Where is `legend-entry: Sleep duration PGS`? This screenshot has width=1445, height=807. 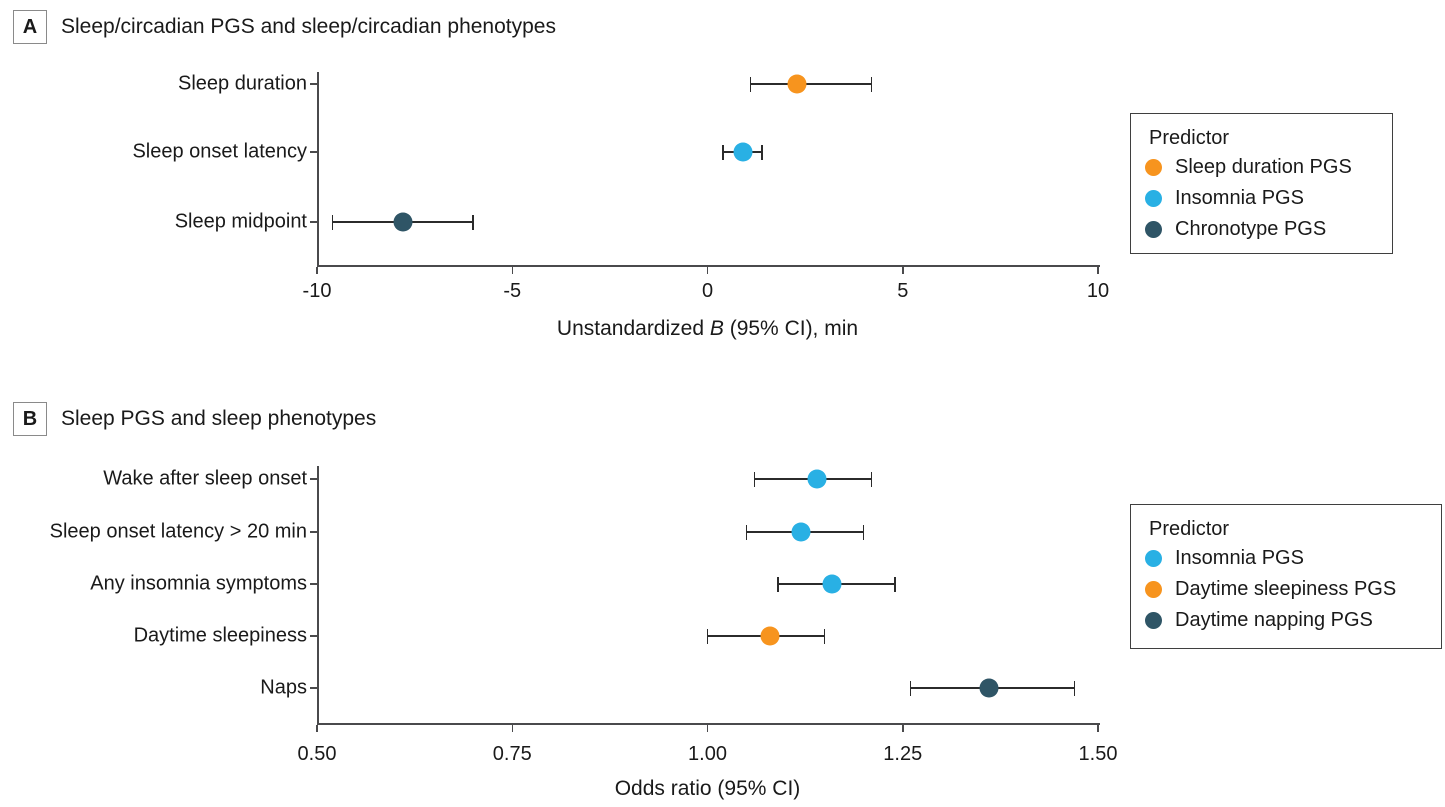 legend-entry: Sleep duration PGS is located at coordinates (1261, 167).